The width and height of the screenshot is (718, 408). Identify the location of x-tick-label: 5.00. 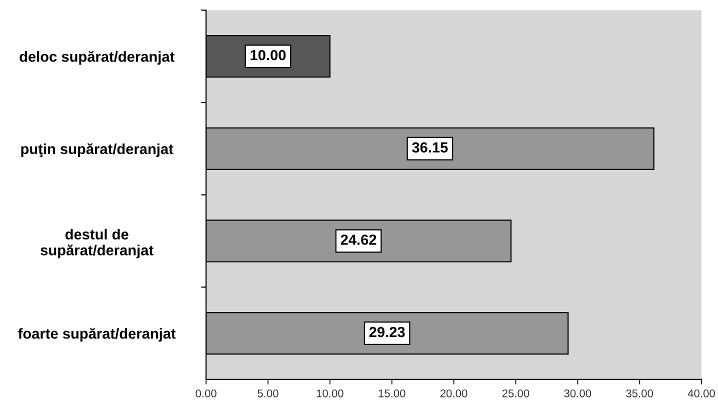
(268, 393).